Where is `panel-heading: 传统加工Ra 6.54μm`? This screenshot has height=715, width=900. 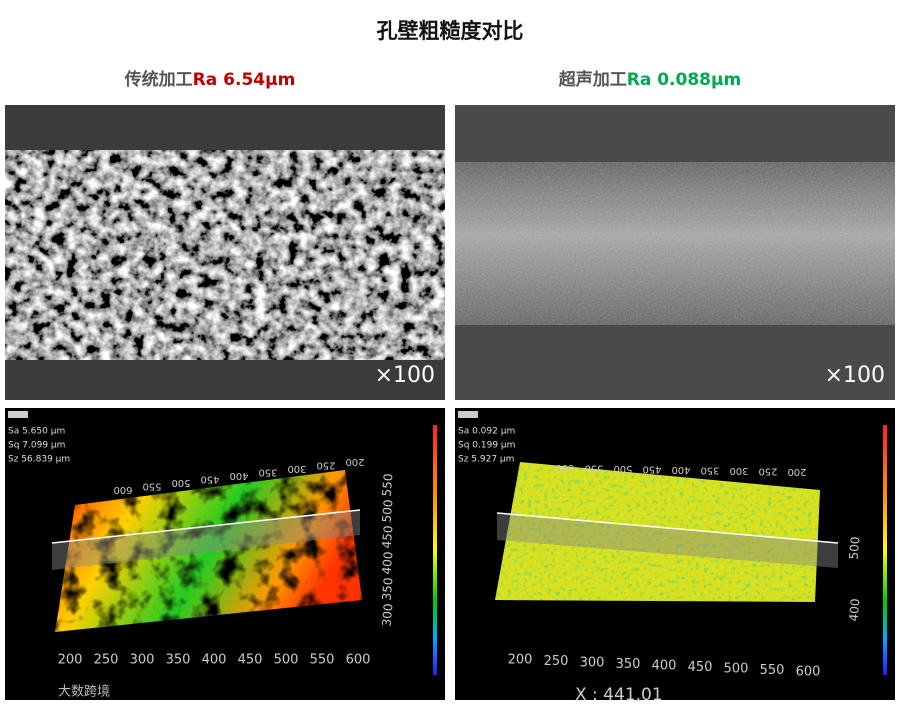 panel-heading: 传统加工Ra 6.54μm is located at coordinates (210, 79).